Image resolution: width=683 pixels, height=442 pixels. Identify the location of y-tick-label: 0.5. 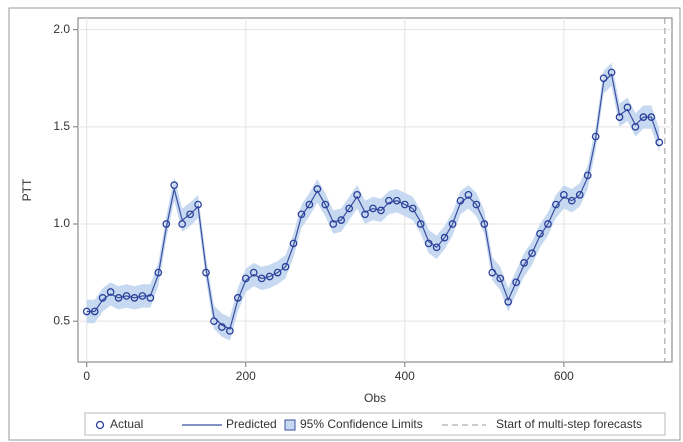
(61, 320).